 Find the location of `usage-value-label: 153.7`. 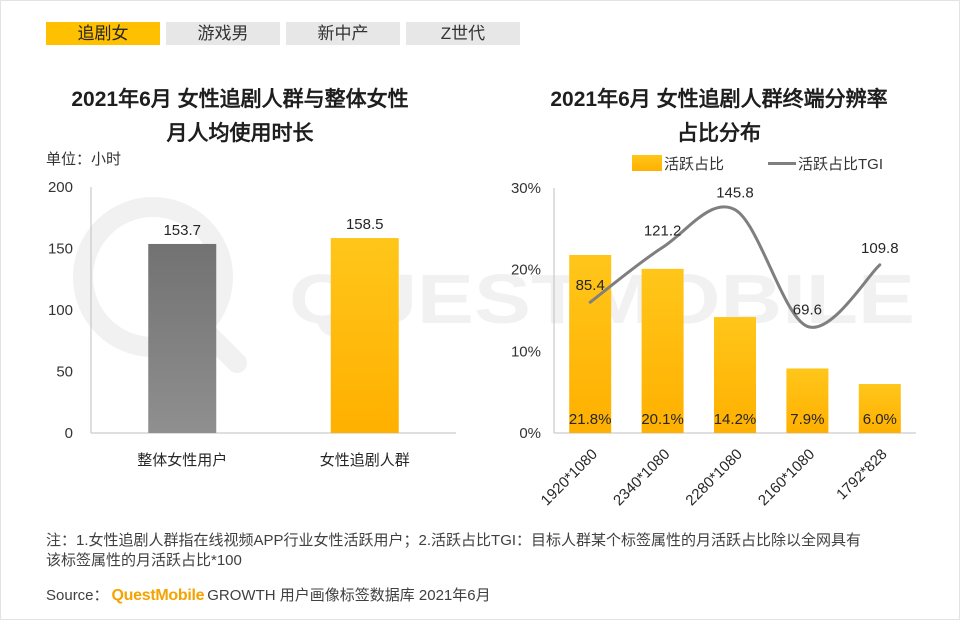

usage-value-label: 153.7 is located at coordinates (182, 230).